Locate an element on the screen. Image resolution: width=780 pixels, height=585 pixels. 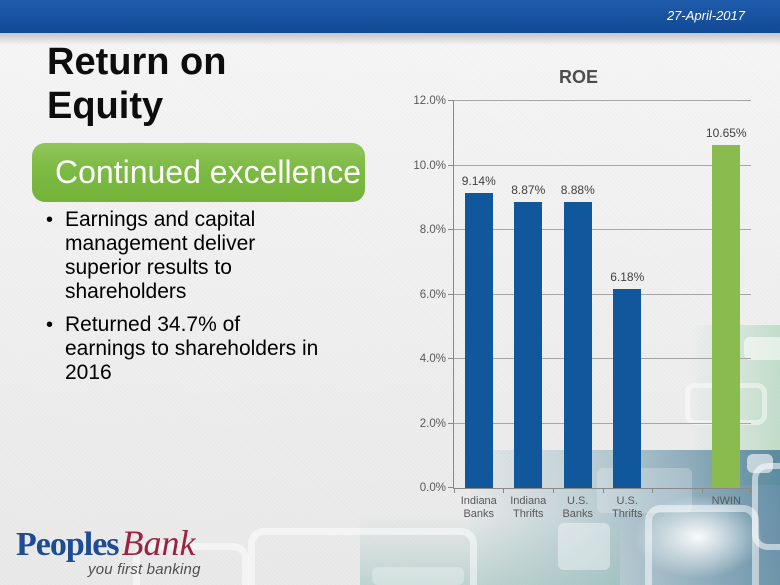
top-bar-shadow is located at coordinates (390, 39).